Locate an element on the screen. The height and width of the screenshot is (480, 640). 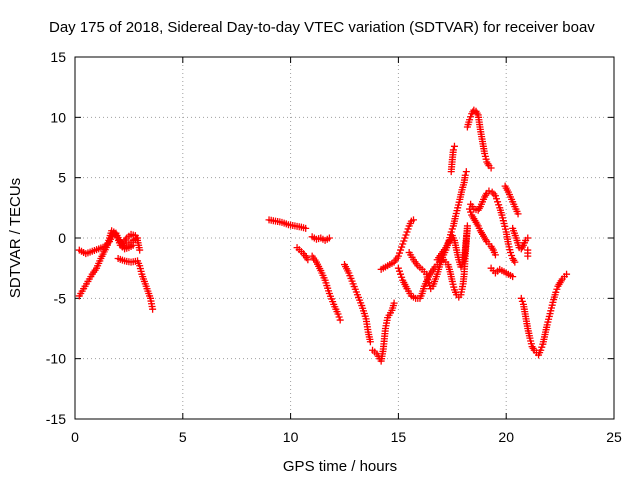
y-tick-label: -10 is located at coordinates (56, 359).